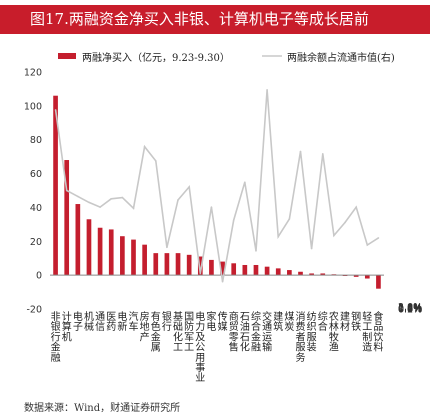 Image resolution: width=430 pixels, height=416 pixels. What do you see at coordinates (312, 332) in the screenshot?
I see `x-tick-label: 纺织服装` at bounding box center [312, 332].